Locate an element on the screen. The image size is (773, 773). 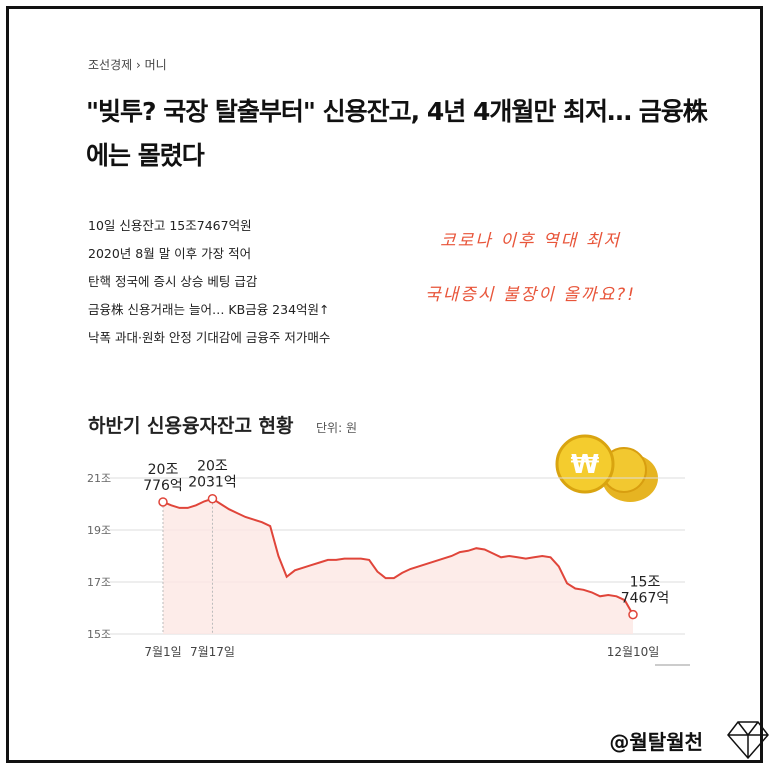
bullet: 탄핵 정국에 증시 상승 베팅 급감 is located at coordinates (173, 281).